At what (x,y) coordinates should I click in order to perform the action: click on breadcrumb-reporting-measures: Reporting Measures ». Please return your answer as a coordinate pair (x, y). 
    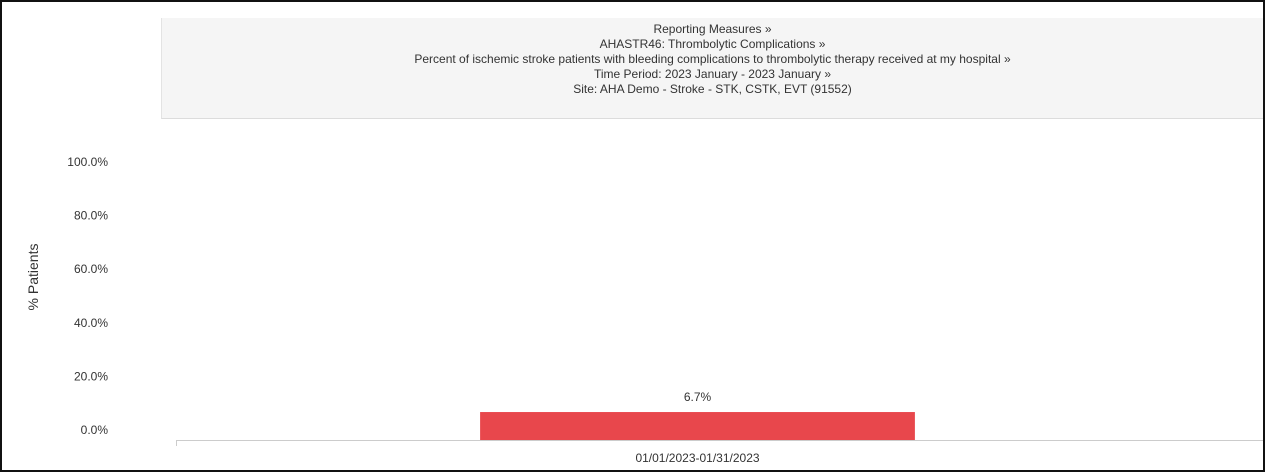
    Looking at the image, I should click on (712, 29).